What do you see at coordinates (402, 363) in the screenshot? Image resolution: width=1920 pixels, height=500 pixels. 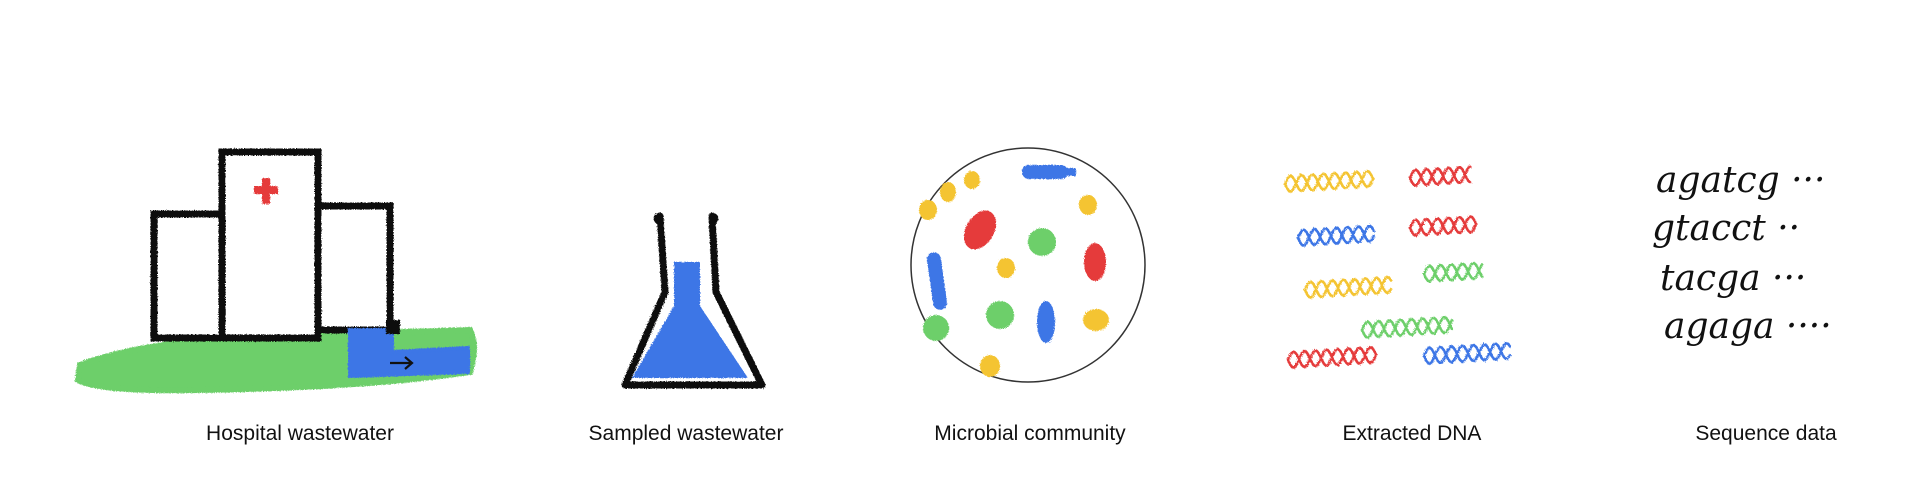 I see `flow-arrow-icon` at bounding box center [402, 363].